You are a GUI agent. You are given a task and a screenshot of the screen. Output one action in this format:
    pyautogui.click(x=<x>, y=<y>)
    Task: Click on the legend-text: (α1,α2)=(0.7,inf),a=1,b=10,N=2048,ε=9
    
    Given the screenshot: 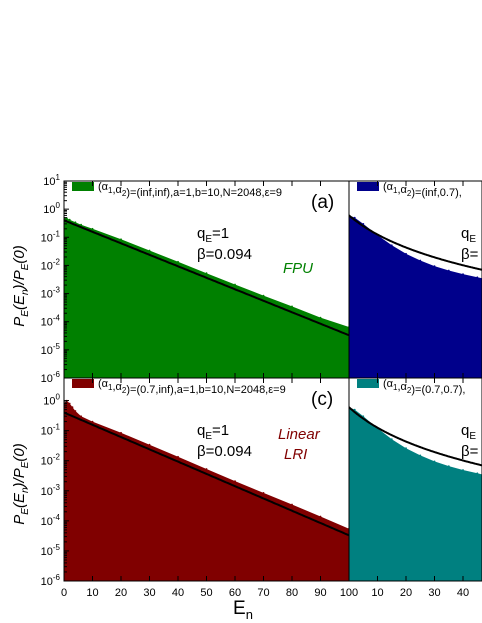 What is the action you would take?
    pyautogui.click(x=192, y=387)
    